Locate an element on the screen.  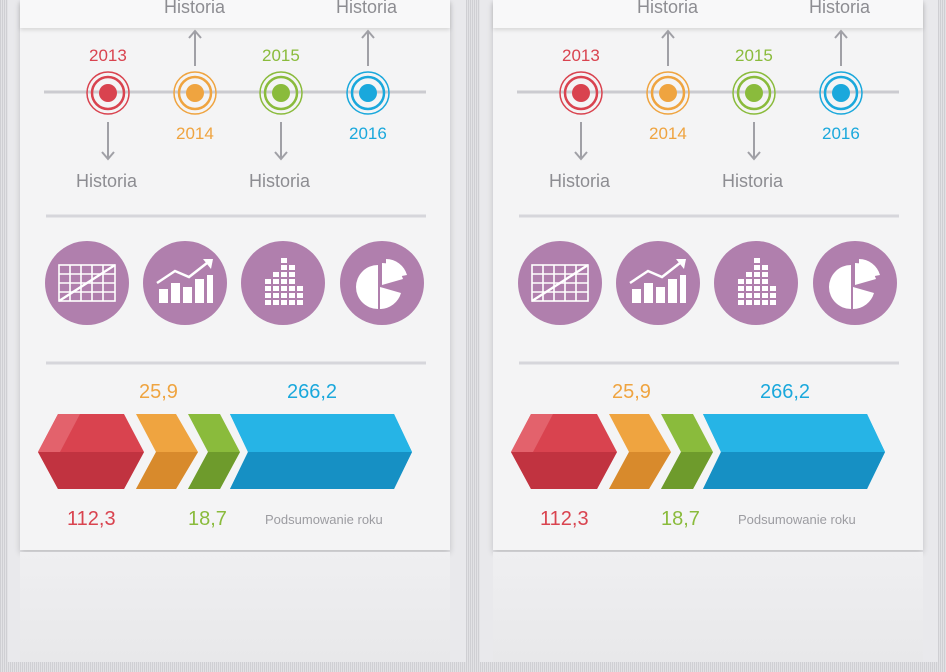
background-stripe-bottom is located at coordinates (473, 667).